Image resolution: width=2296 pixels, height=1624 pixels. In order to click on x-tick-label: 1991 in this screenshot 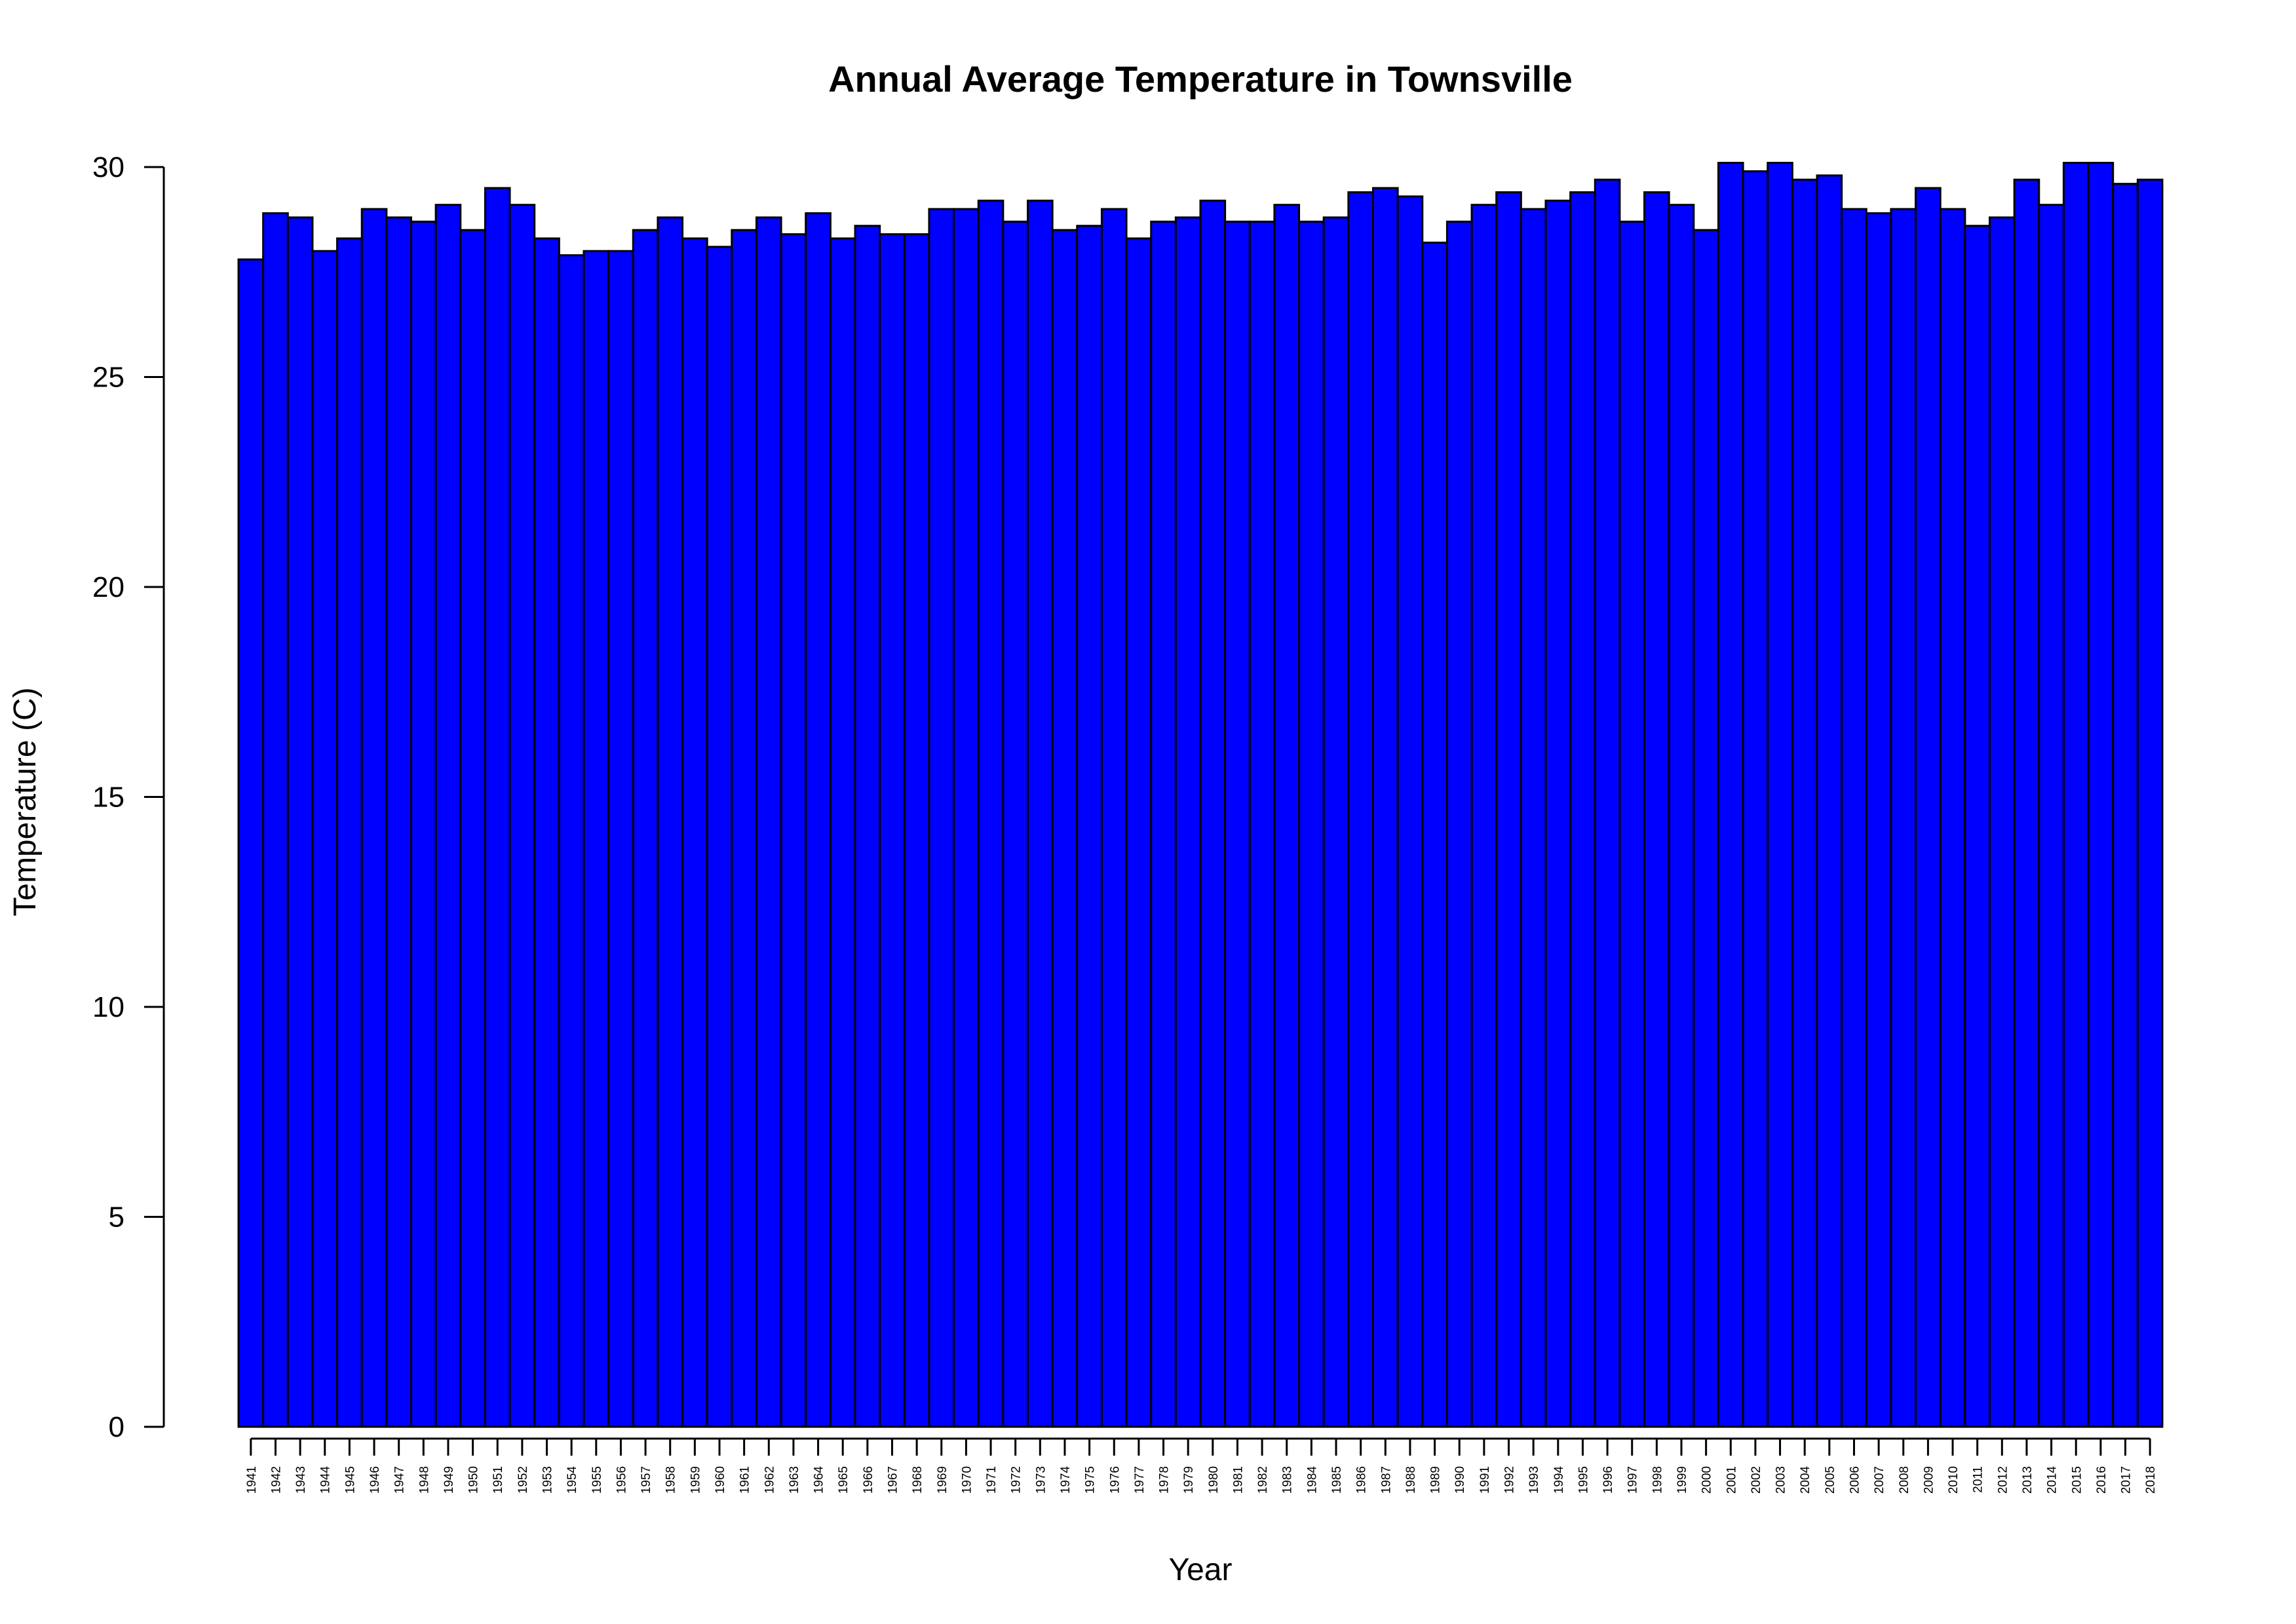, I will do `click(1485, 1480)`.